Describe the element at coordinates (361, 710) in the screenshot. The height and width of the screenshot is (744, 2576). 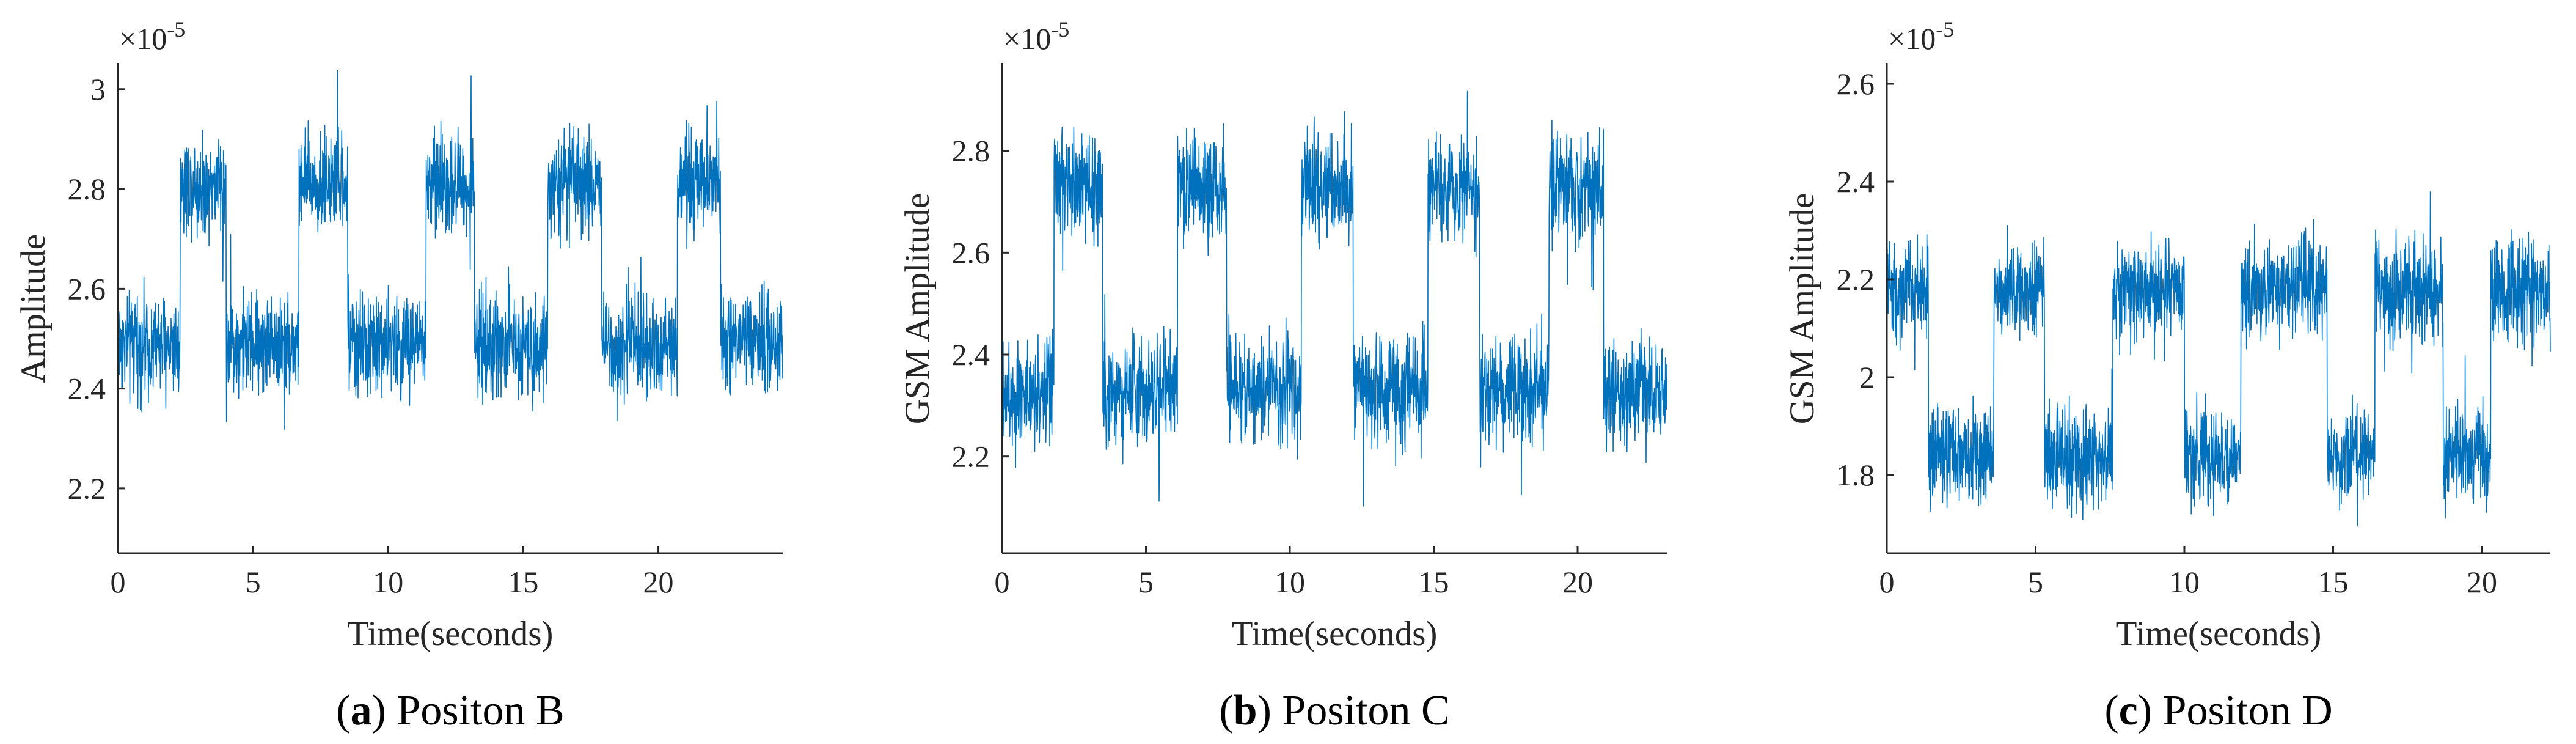
I see `caption-letter: a` at that location.